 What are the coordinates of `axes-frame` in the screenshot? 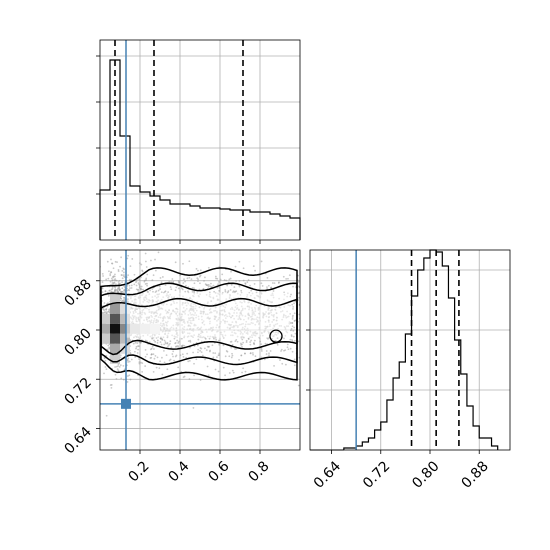 It's located at (410, 350).